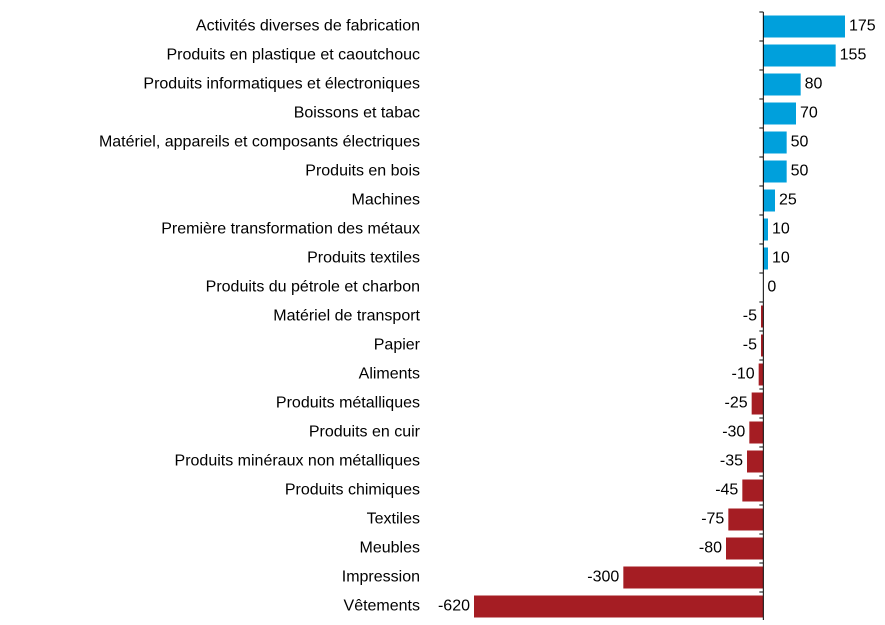 This screenshot has height=625, width=885. Describe the element at coordinates (386, 200) in the screenshot. I see `category-label: Machines` at that location.